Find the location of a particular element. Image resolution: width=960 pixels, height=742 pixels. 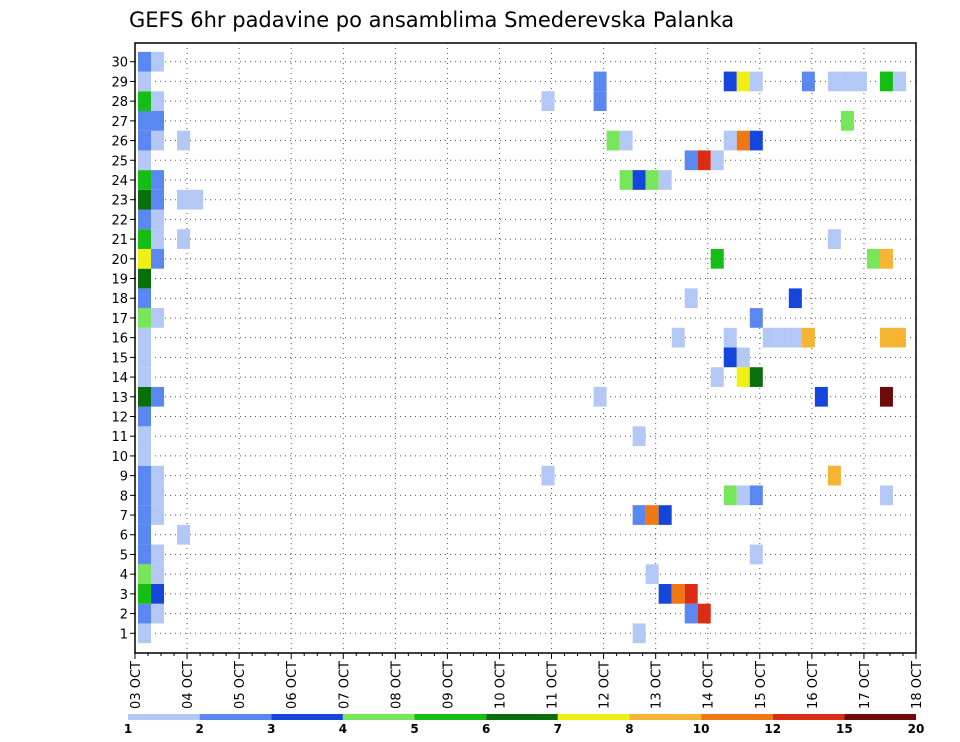

y-tick-label: 25 is located at coordinates (119, 161).